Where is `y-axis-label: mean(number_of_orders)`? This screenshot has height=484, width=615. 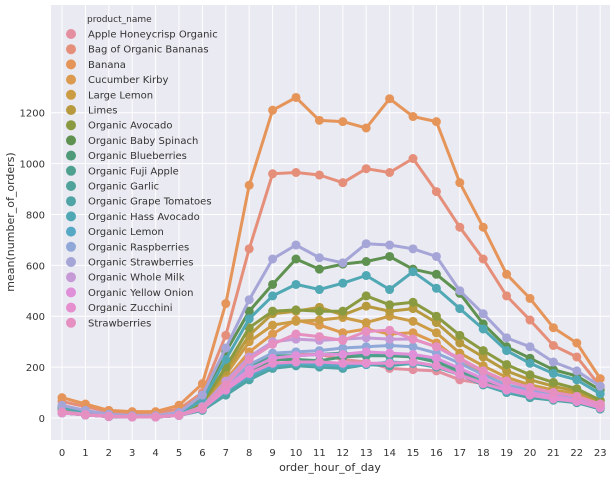
y-axis-label: mean(number_of_orders) is located at coordinates (10, 221).